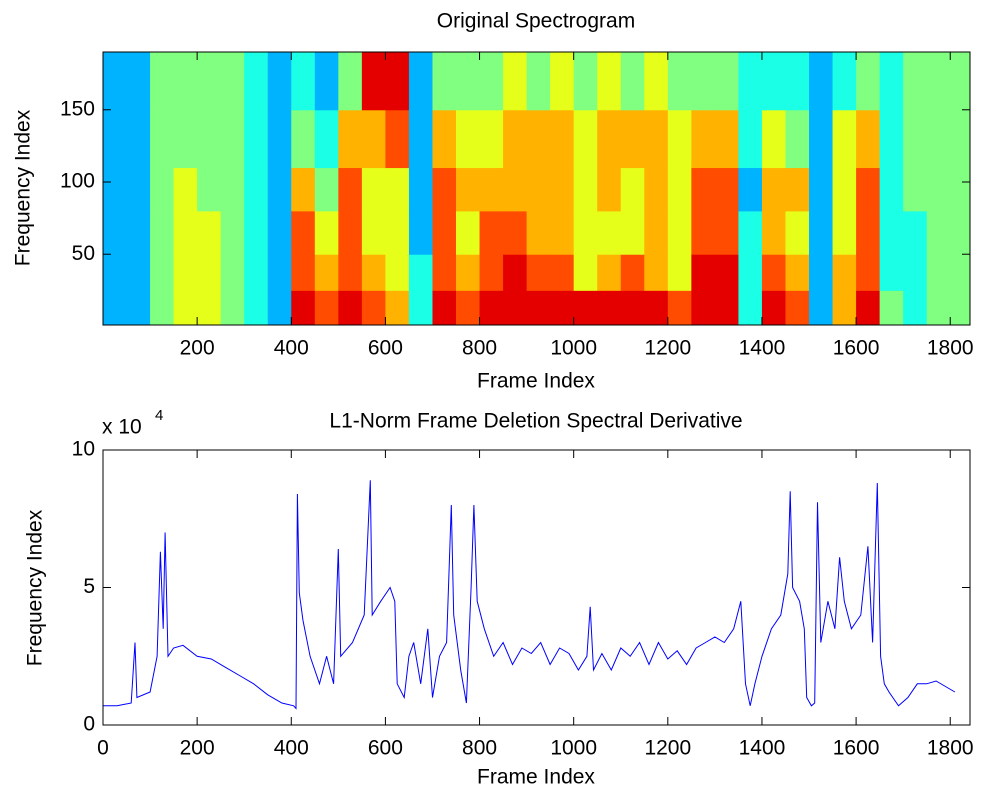  What do you see at coordinates (667, 348) in the screenshot?
I see `x-tick-label: 1200` at bounding box center [667, 348].